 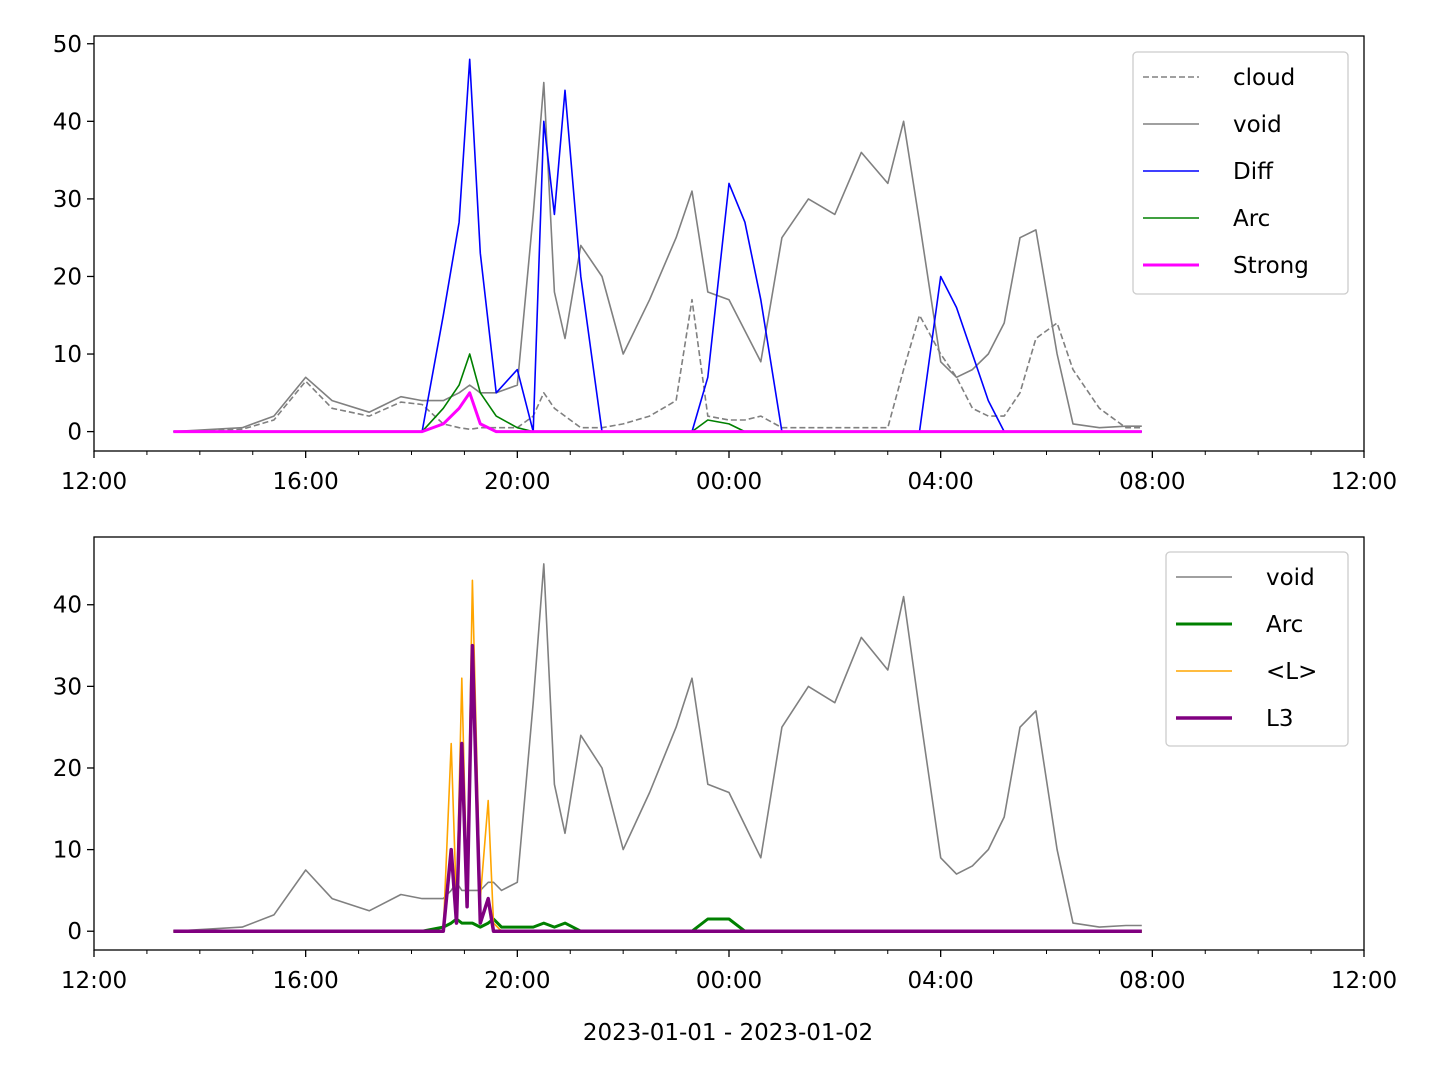 I want to click on y-tick-label: 50, so click(x=67, y=45).